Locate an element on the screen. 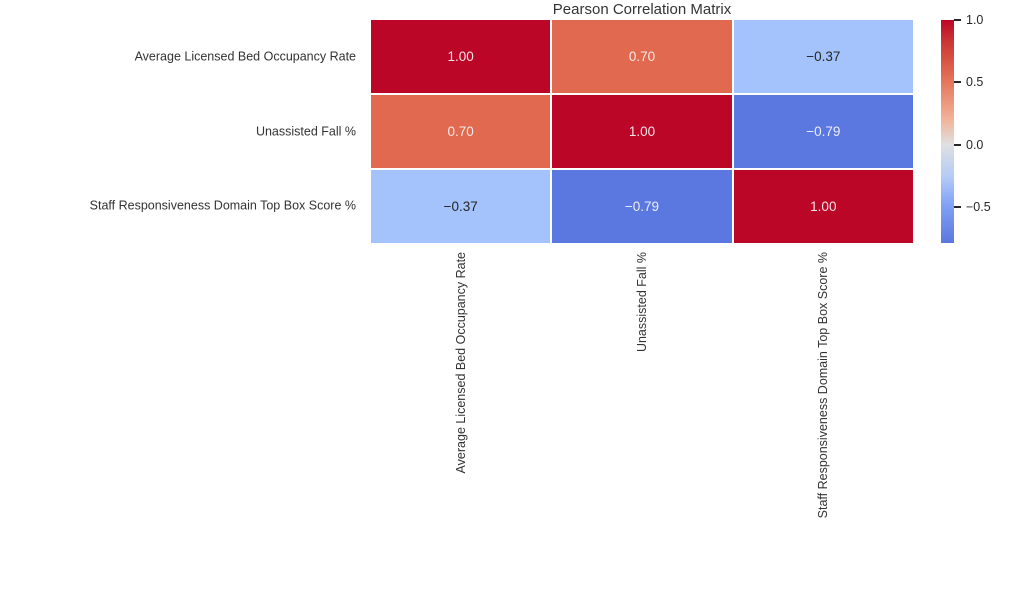 This screenshot has width=1024, height=615. heatmap-cell-r1c1: 1.00 is located at coordinates (642, 131).